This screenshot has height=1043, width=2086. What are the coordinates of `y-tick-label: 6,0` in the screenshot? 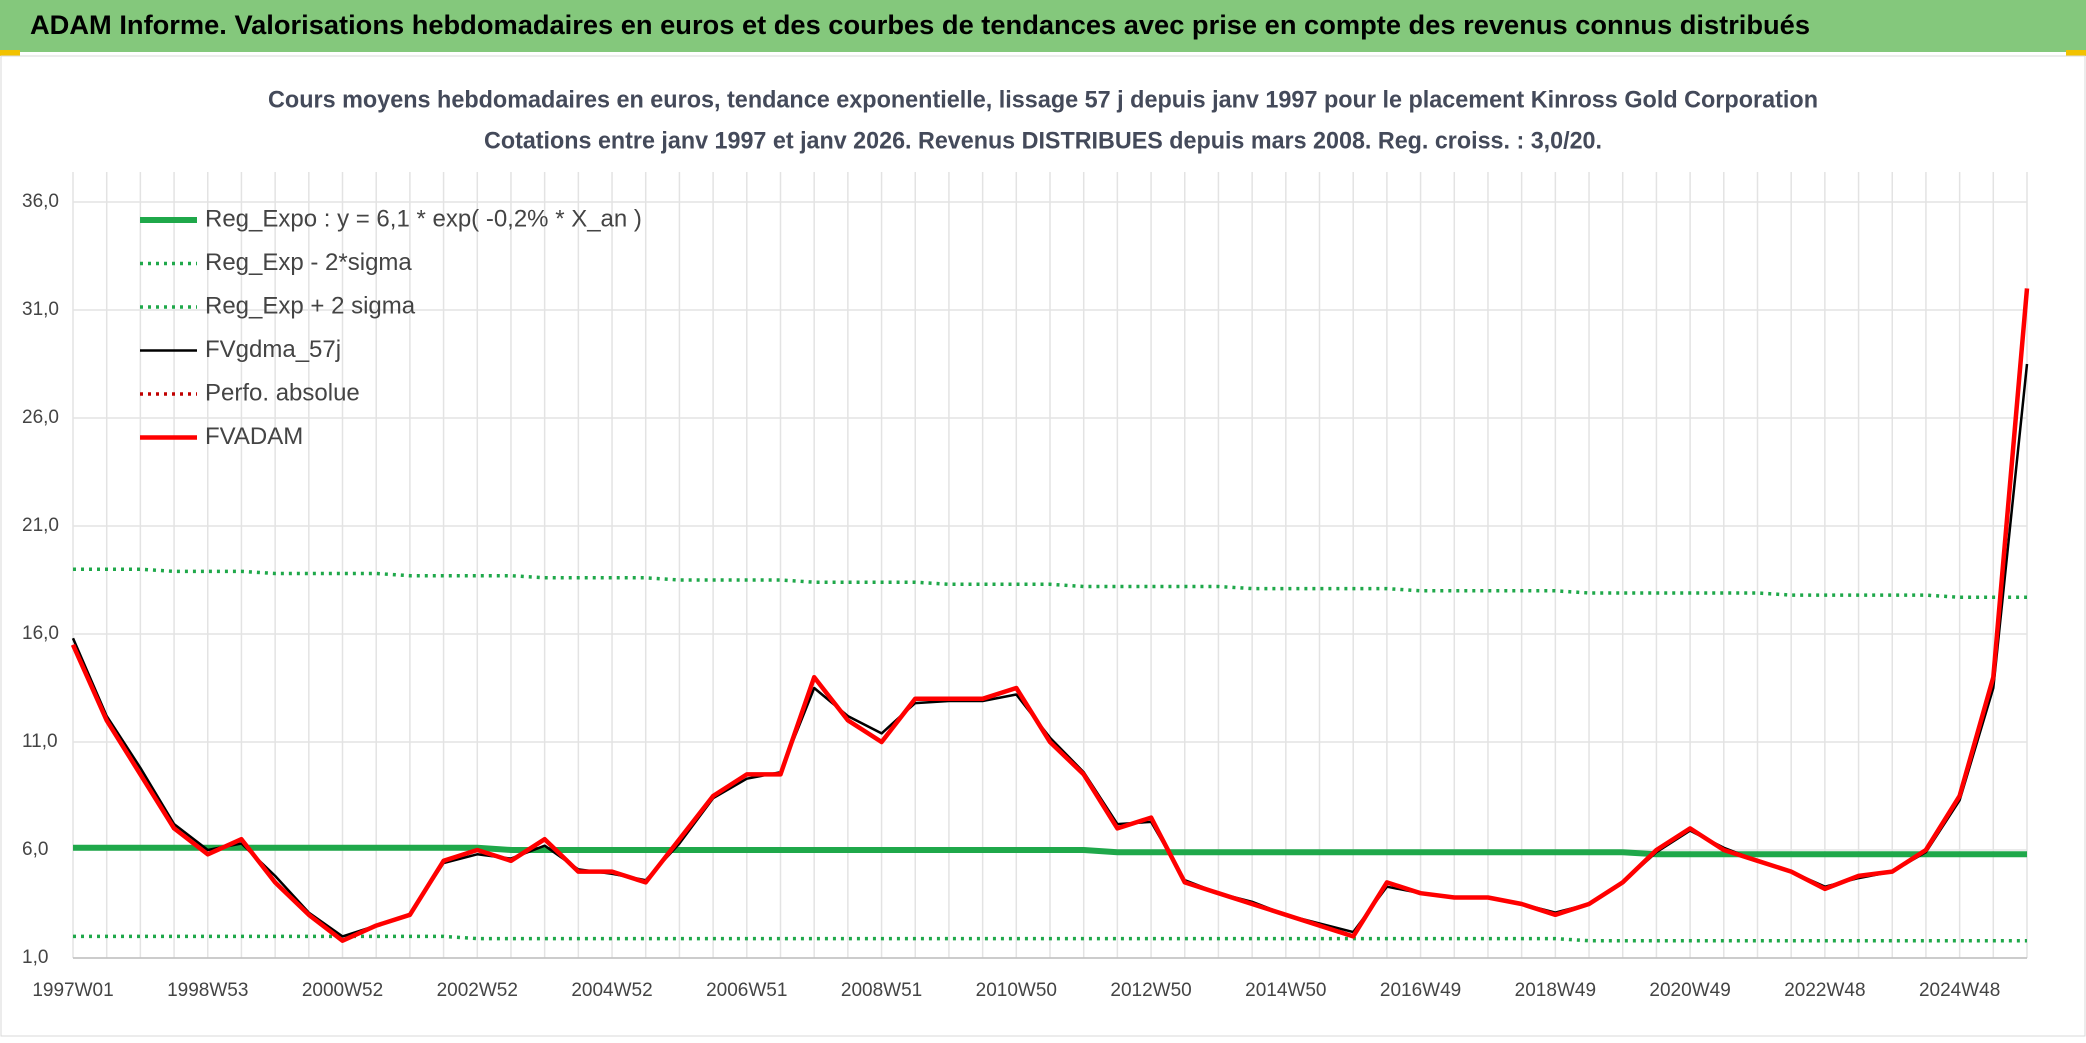 It's located at (35, 849).